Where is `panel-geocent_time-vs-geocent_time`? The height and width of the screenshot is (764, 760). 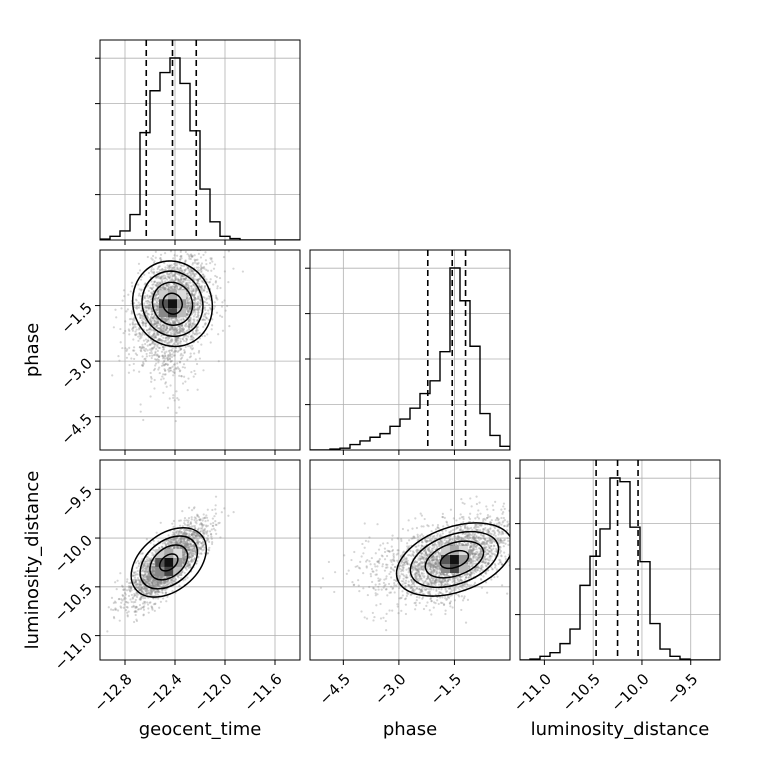
panel-geocent_time-vs-geocent_time is located at coordinates (197, 142).